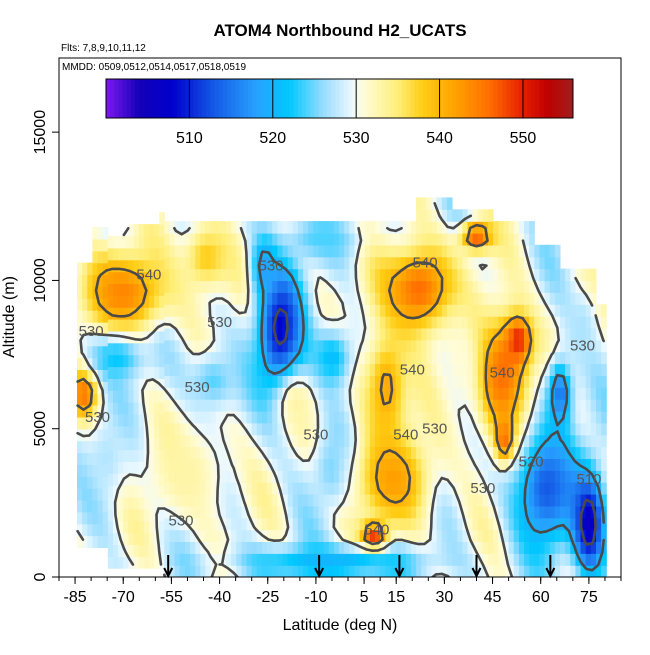  What do you see at coordinates (189, 138) in the screenshot?
I see `colorbar-tick-label: 510` at bounding box center [189, 138].